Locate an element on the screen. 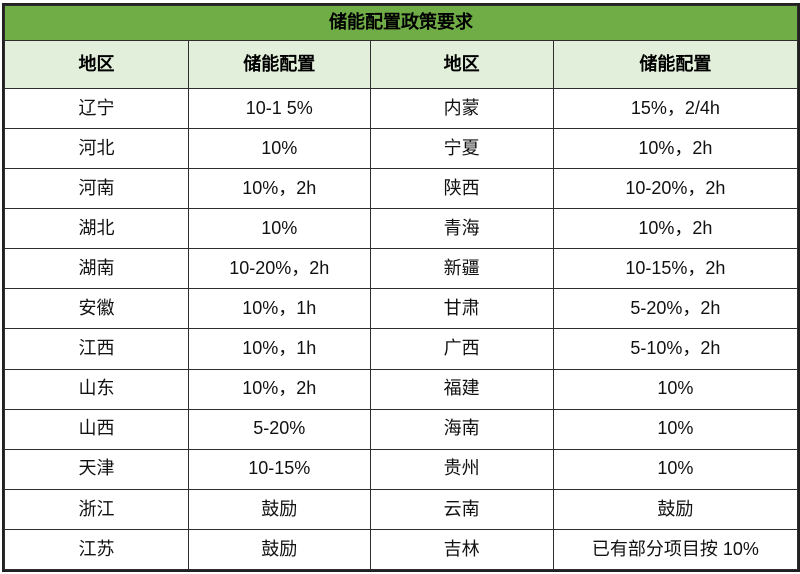 The width and height of the screenshot is (800, 574). region-cell: 辽宁 is located at coordinates (96, 108).